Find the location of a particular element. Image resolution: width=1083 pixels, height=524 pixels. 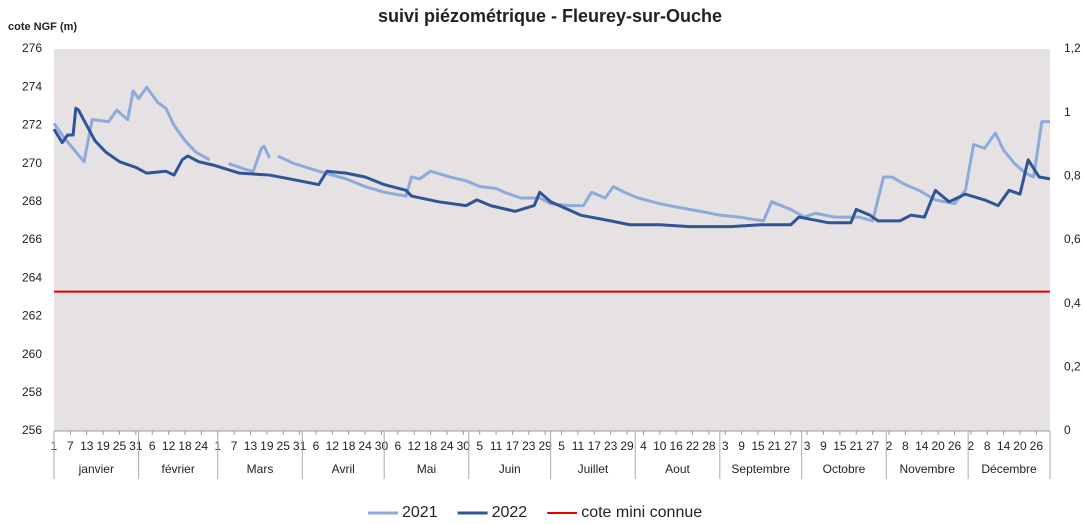

legend-label: cote mini connue is located at coordinates (641, 512).